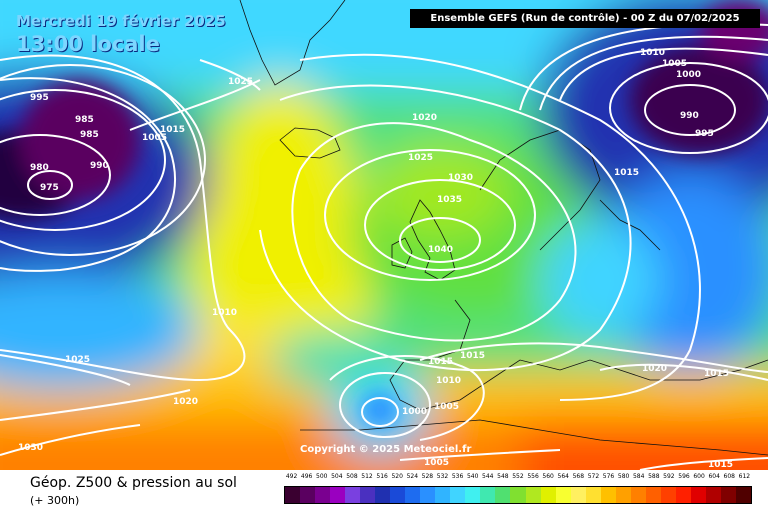 The image size is (768, 512). I want to click on copyright-notice: Copyright © 2025 Meteociel.fr, so click(386, 449).